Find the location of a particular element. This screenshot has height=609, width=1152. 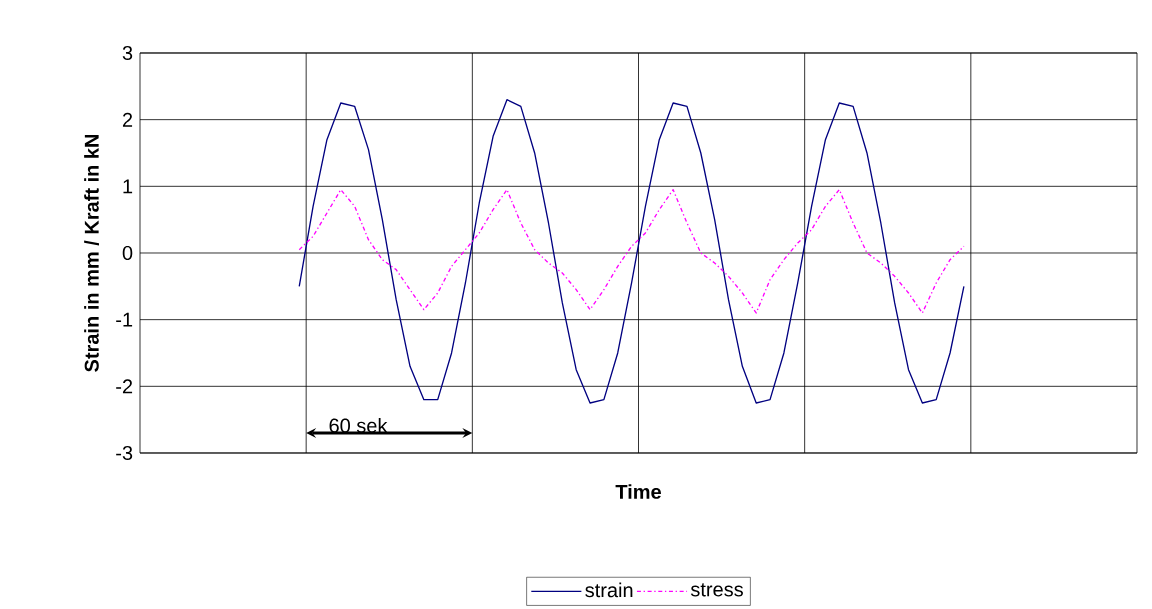

y-axis-title: Strain in mm / Kraft in kN is located at coordinates (92, 253).